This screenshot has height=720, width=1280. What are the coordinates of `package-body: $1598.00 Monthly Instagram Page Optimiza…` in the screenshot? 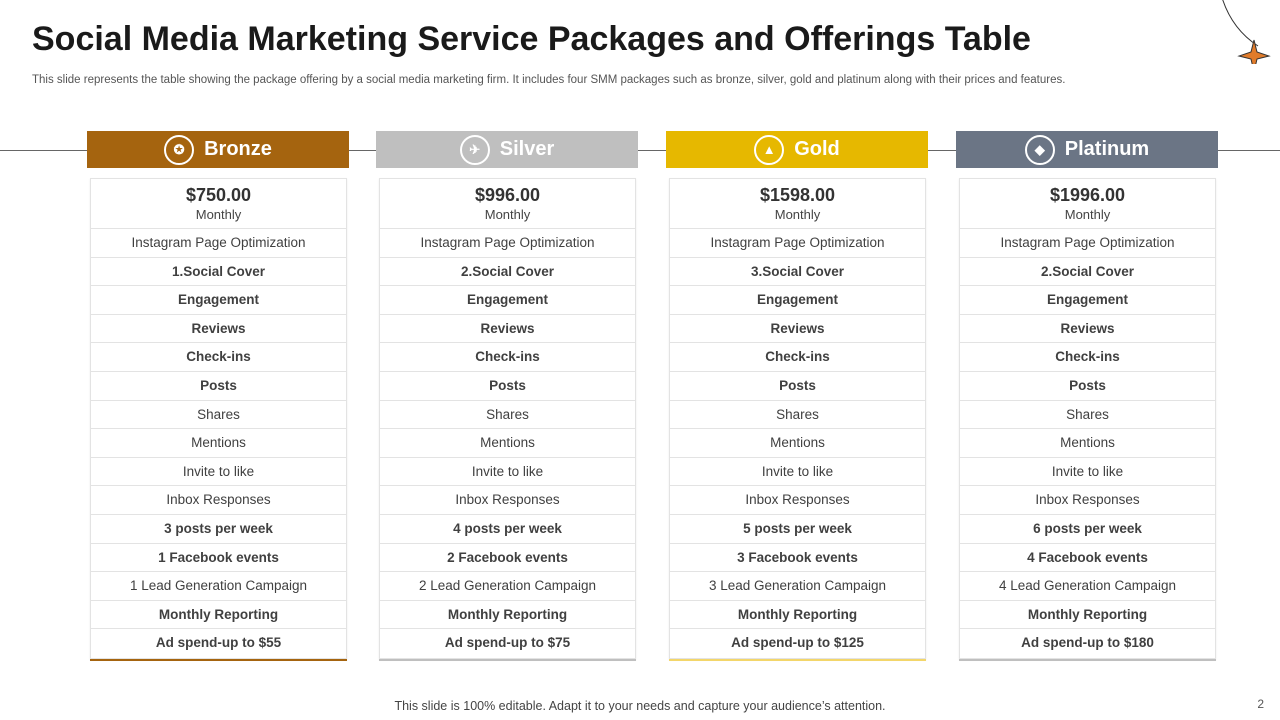 It's located at (797, 418).